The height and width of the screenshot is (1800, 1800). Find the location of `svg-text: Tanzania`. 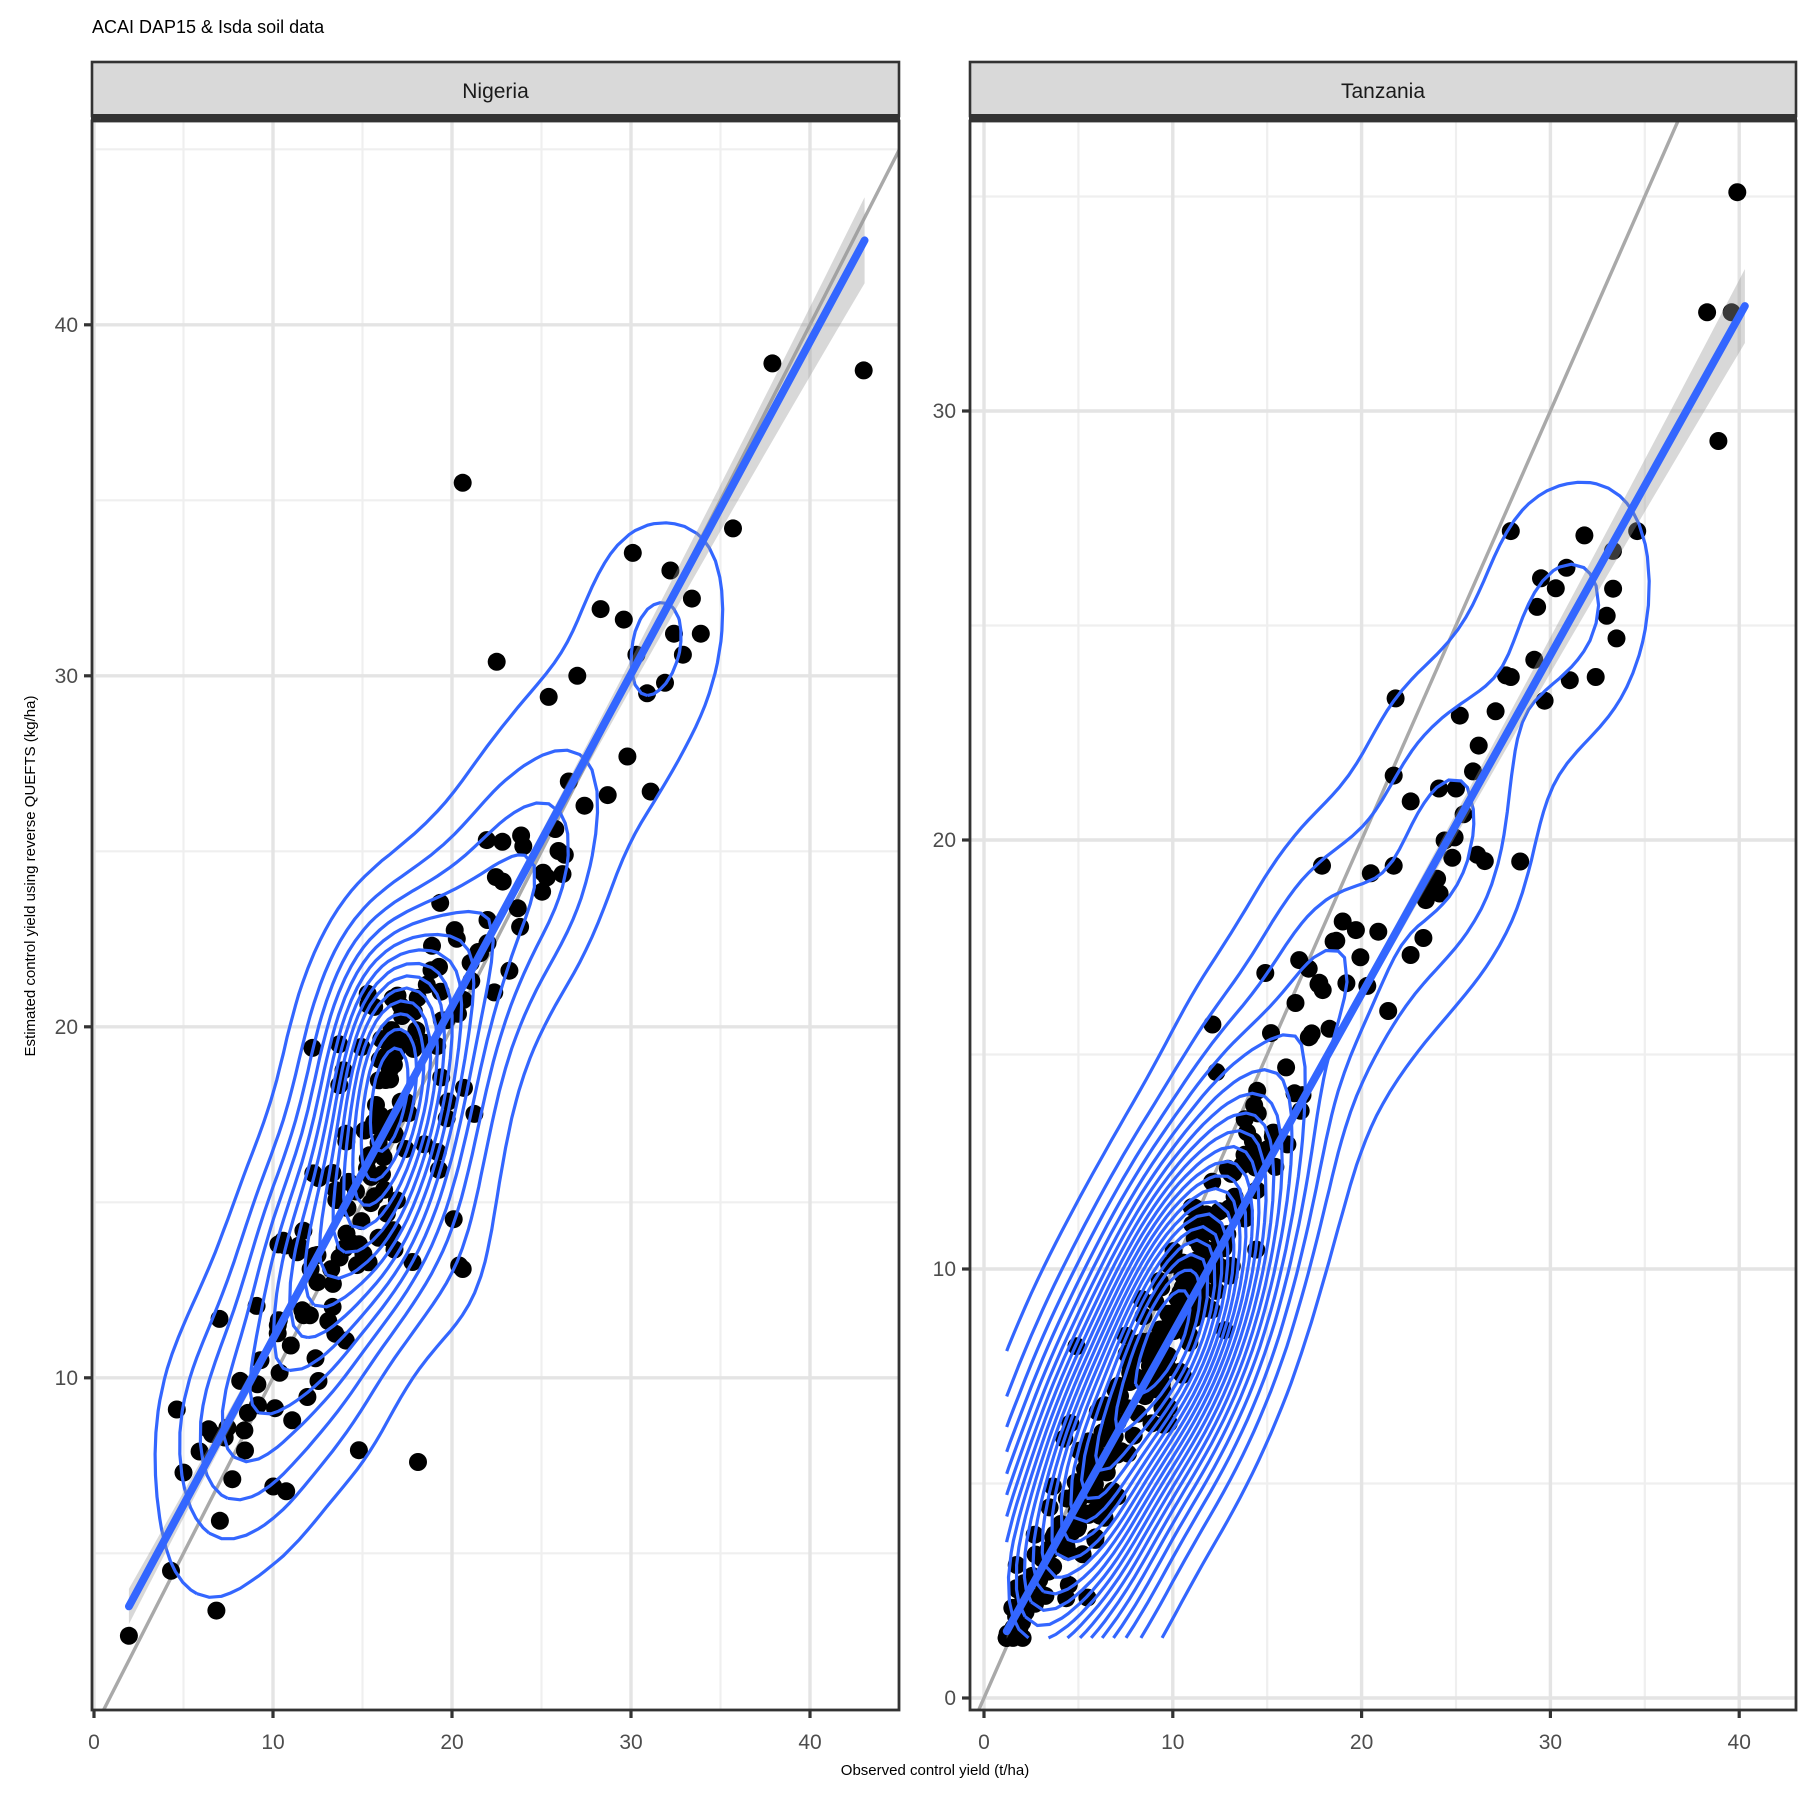

svg-text: Tanzania is located at coordinates (1383, 91).